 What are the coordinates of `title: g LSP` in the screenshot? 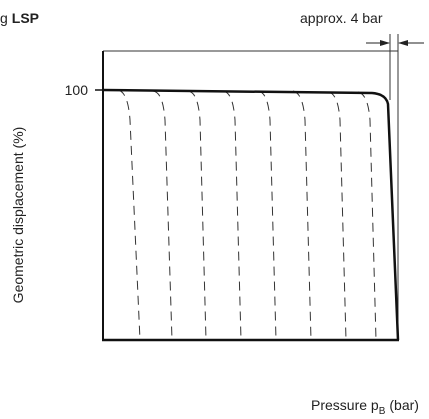 It's located at (19, 18).